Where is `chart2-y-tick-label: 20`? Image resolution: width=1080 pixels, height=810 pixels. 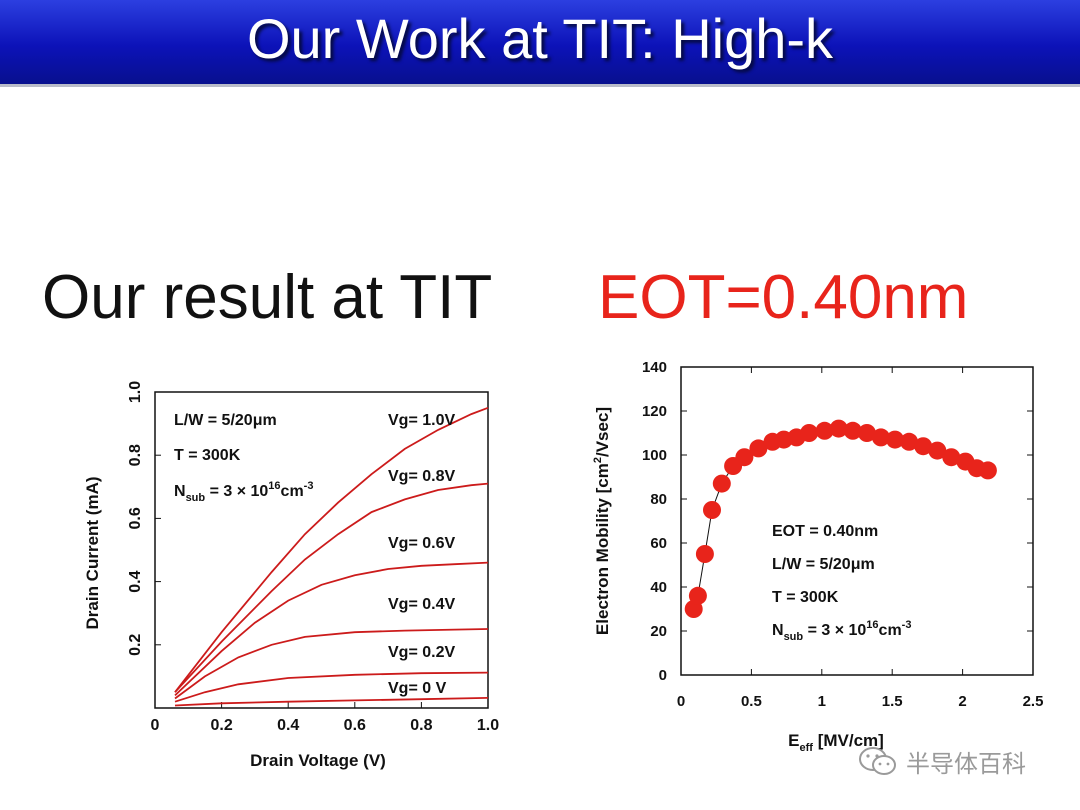 chart2-y-tick-label: 20 is located at coordinates (658, 631).